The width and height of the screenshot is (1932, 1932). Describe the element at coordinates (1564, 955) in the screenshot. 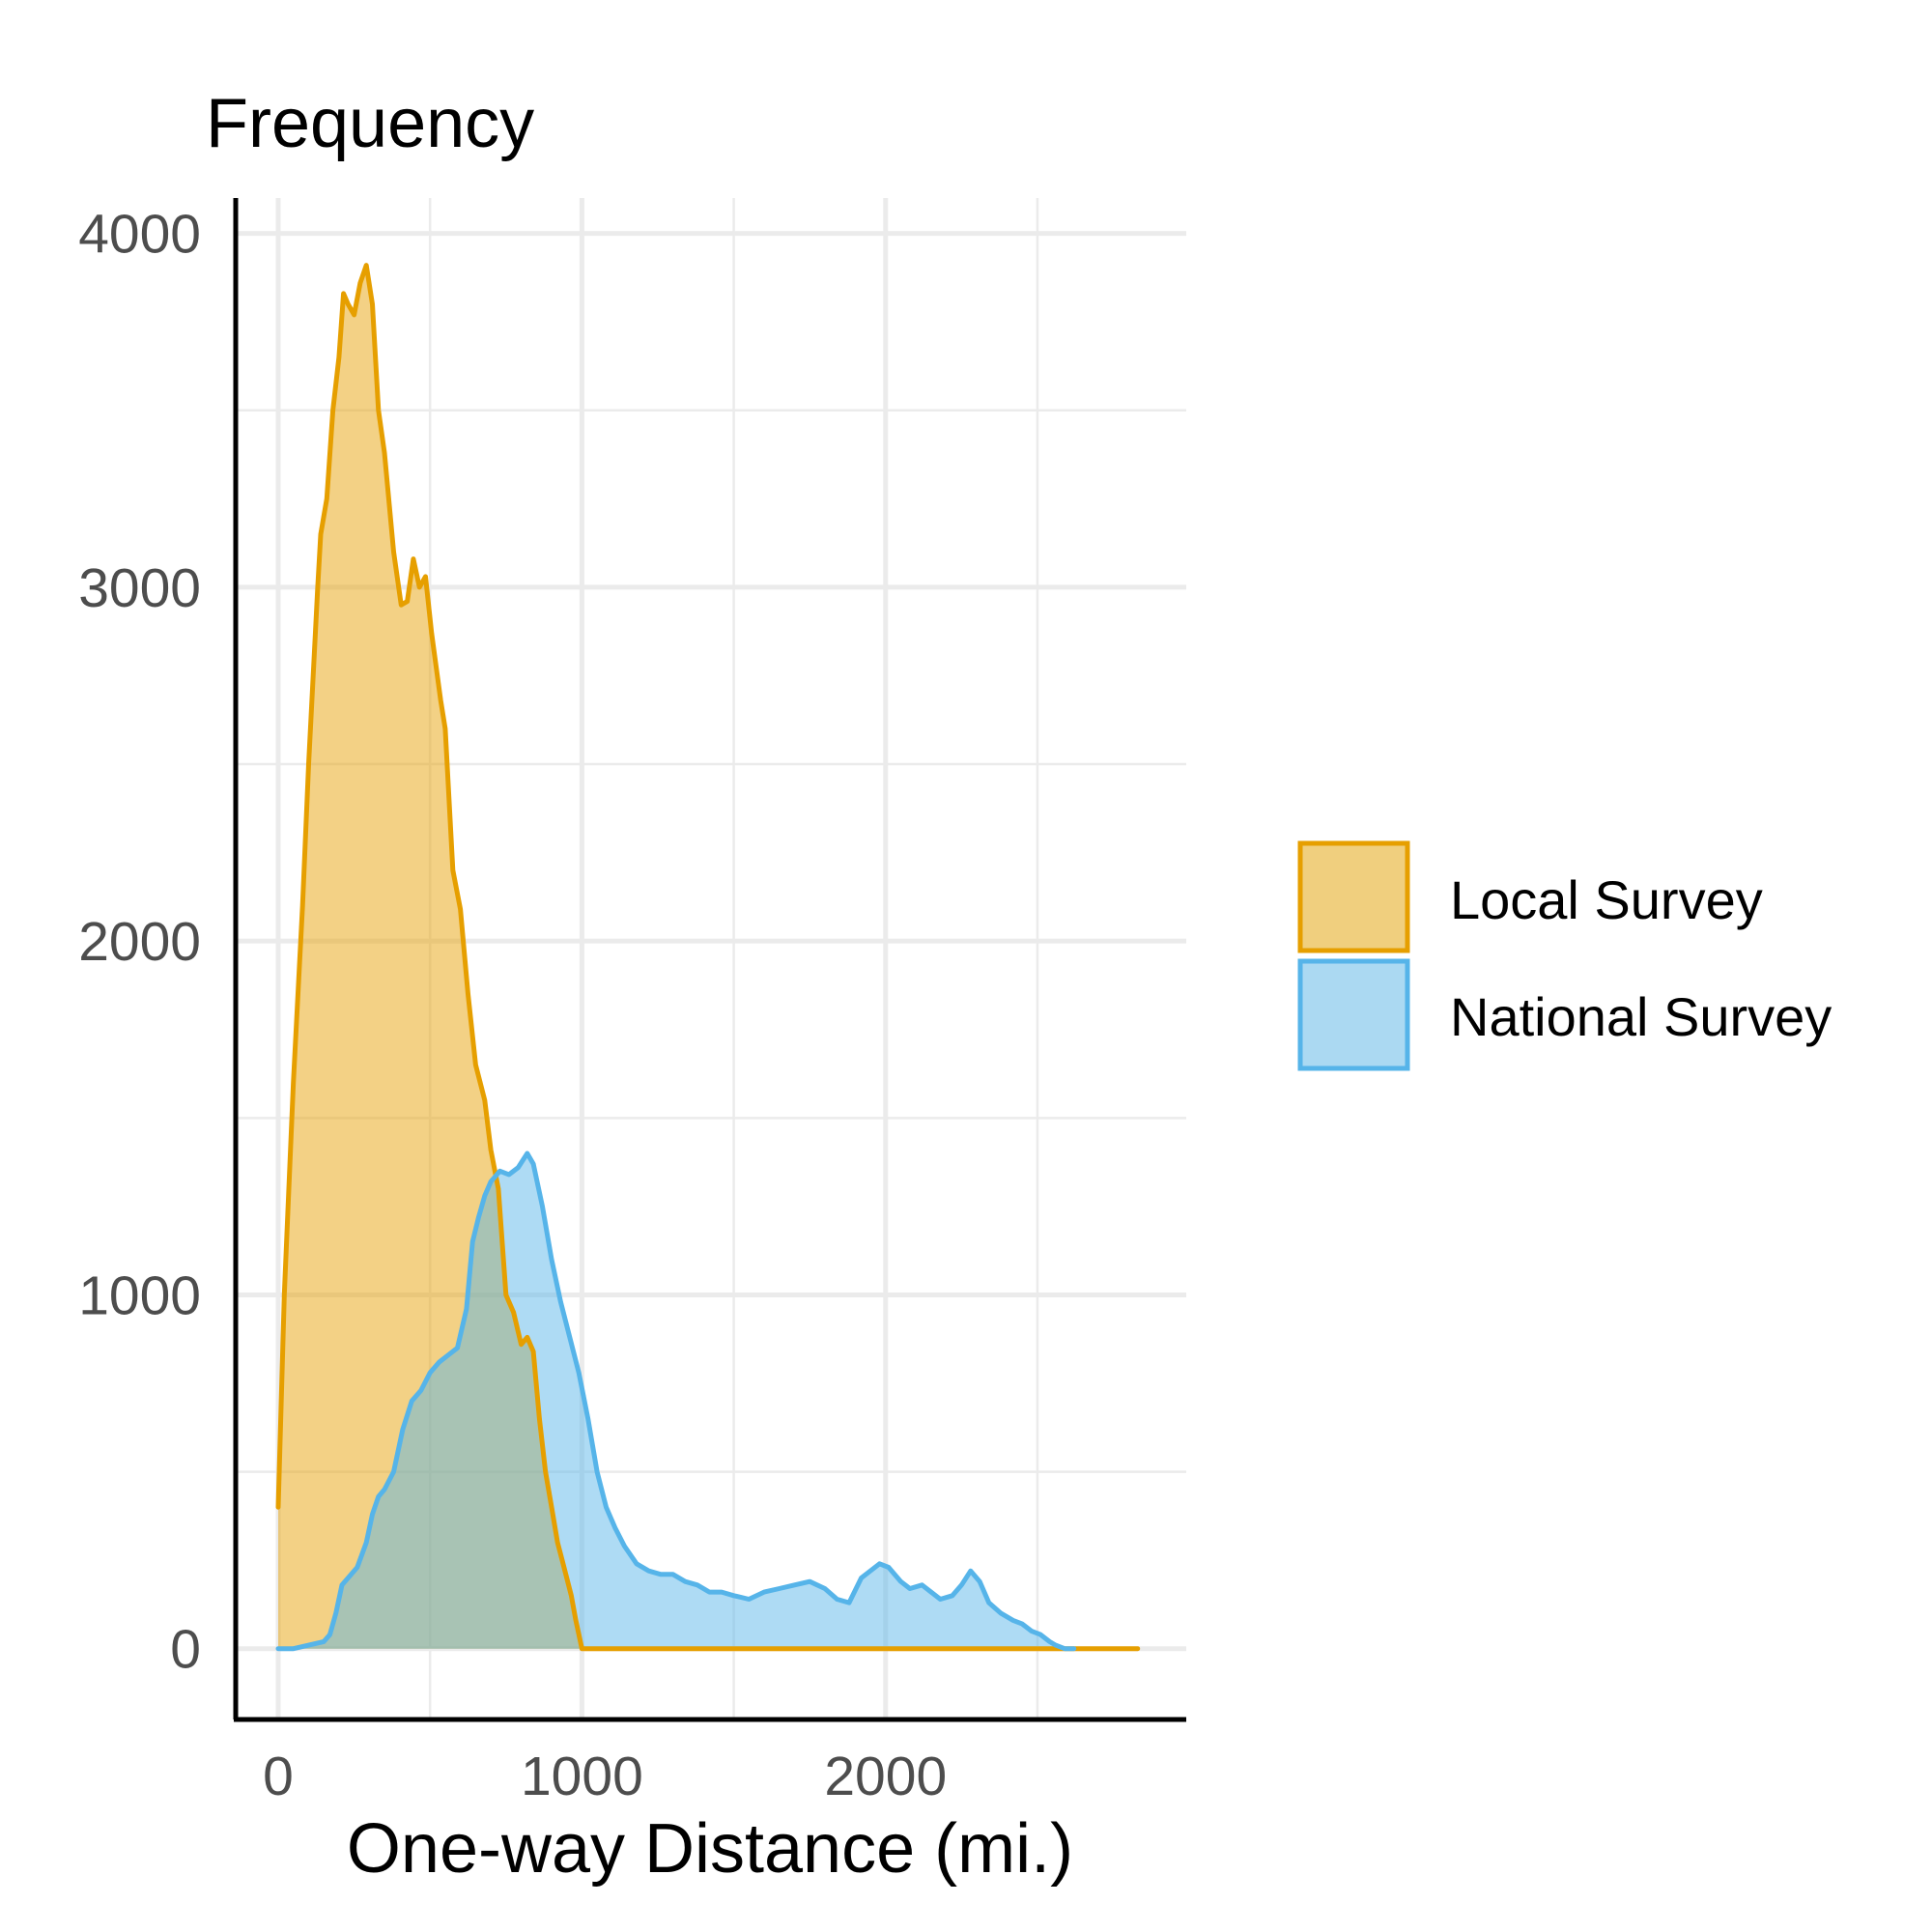

I see `legend: Local Survey National Survey` at that location.